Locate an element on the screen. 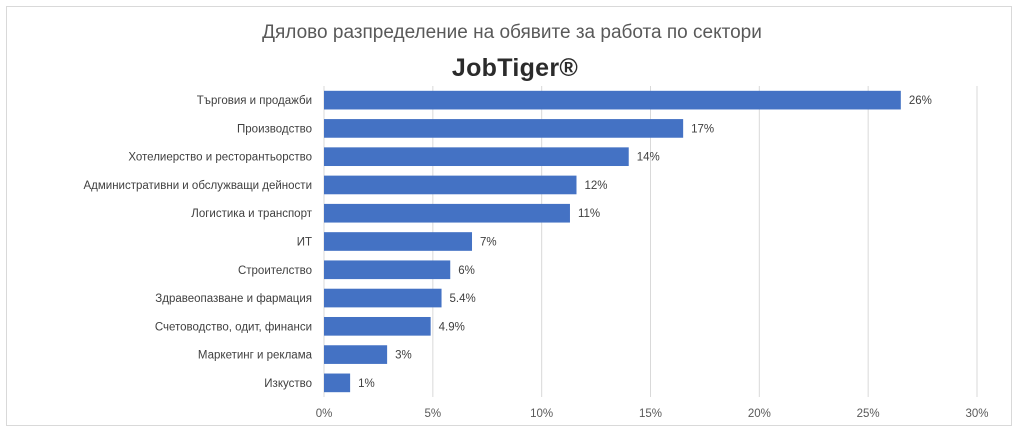 This screenshot has height=435, width=1024. category-label: Търговия и продажби is located at coordinates (254, 101).